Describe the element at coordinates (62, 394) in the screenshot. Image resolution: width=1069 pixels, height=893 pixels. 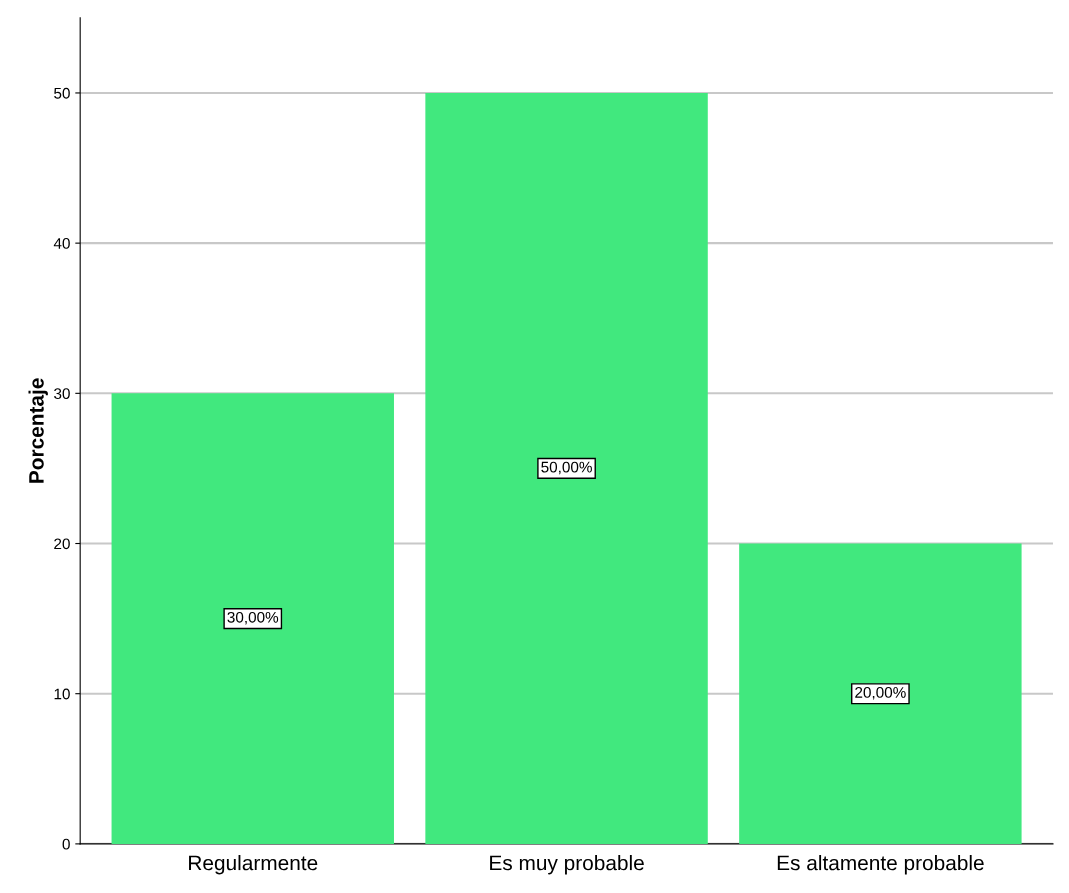
I see `y-tick-label: 30` at that location.